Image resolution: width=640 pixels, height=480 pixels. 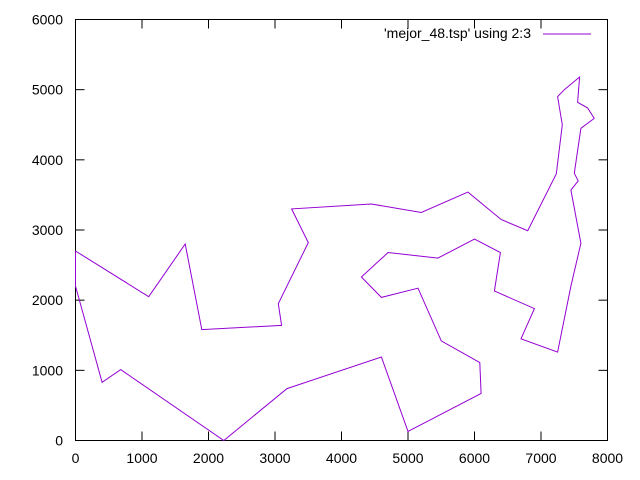 What do you see at coordinates (141, 458) in the screenshot?
I see `x-tick-label: 1000` at bounding box center [141, 458].